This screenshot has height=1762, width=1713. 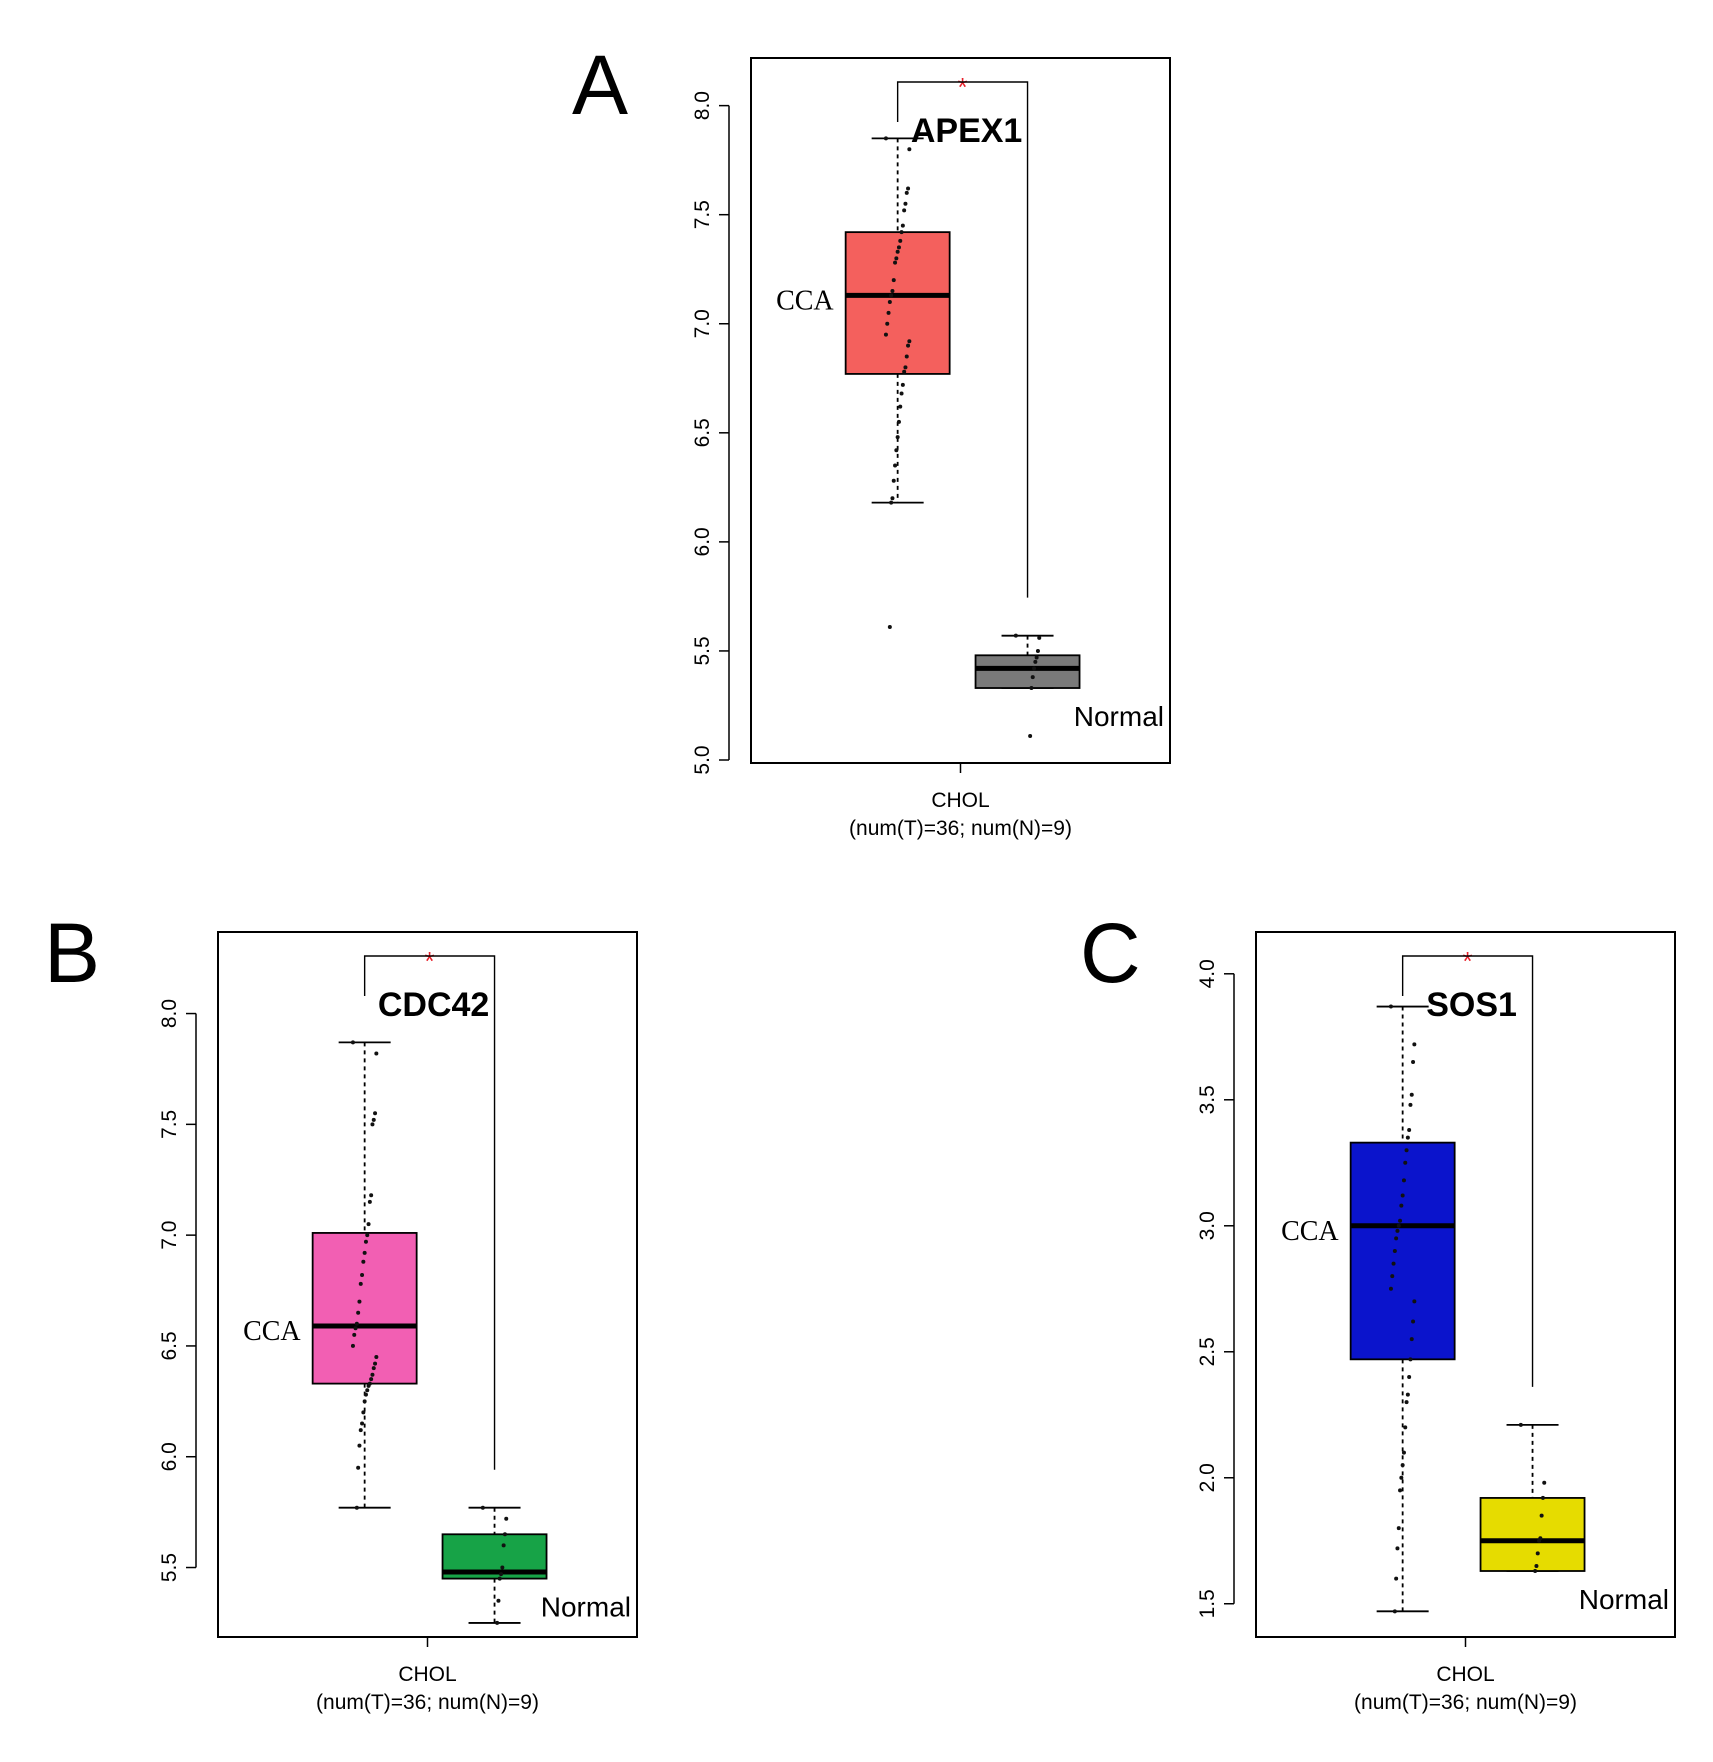 I want to click on gene-title: SOS1, so click(x=1471, y=1005).